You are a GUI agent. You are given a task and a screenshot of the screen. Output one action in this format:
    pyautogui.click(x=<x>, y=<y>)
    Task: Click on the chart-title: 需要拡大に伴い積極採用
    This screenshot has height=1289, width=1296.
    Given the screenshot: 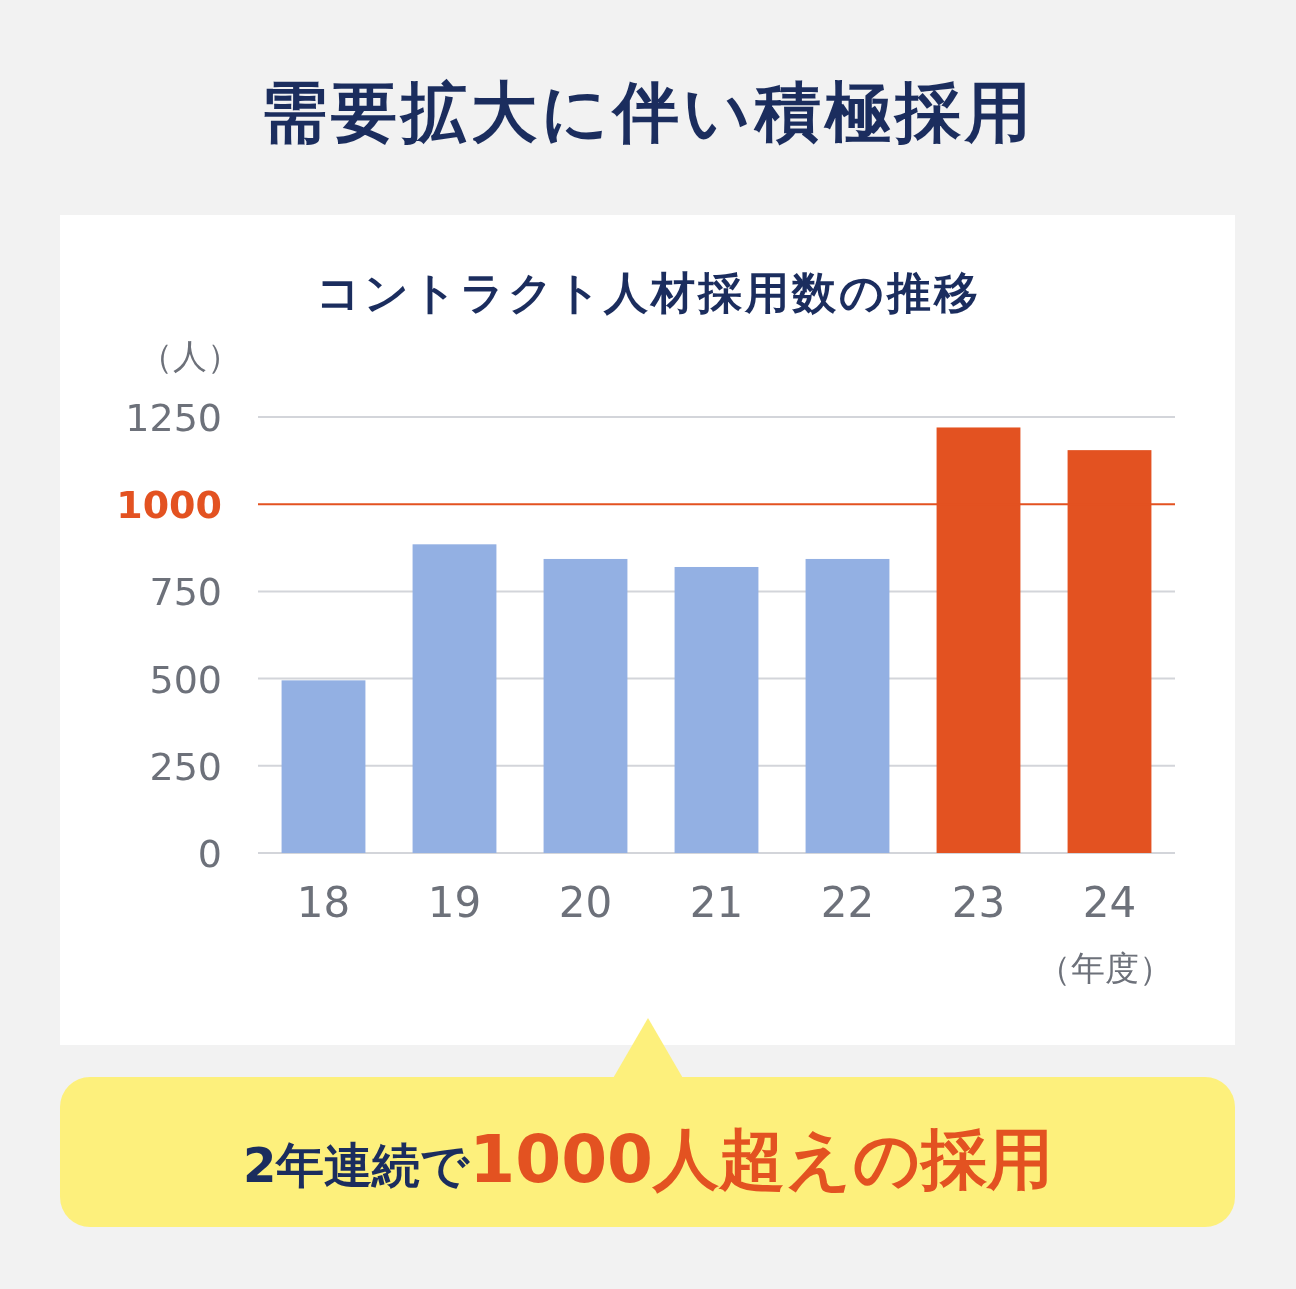 What is the action you would take?
    pyautogui.click(x=648, y=112)
    